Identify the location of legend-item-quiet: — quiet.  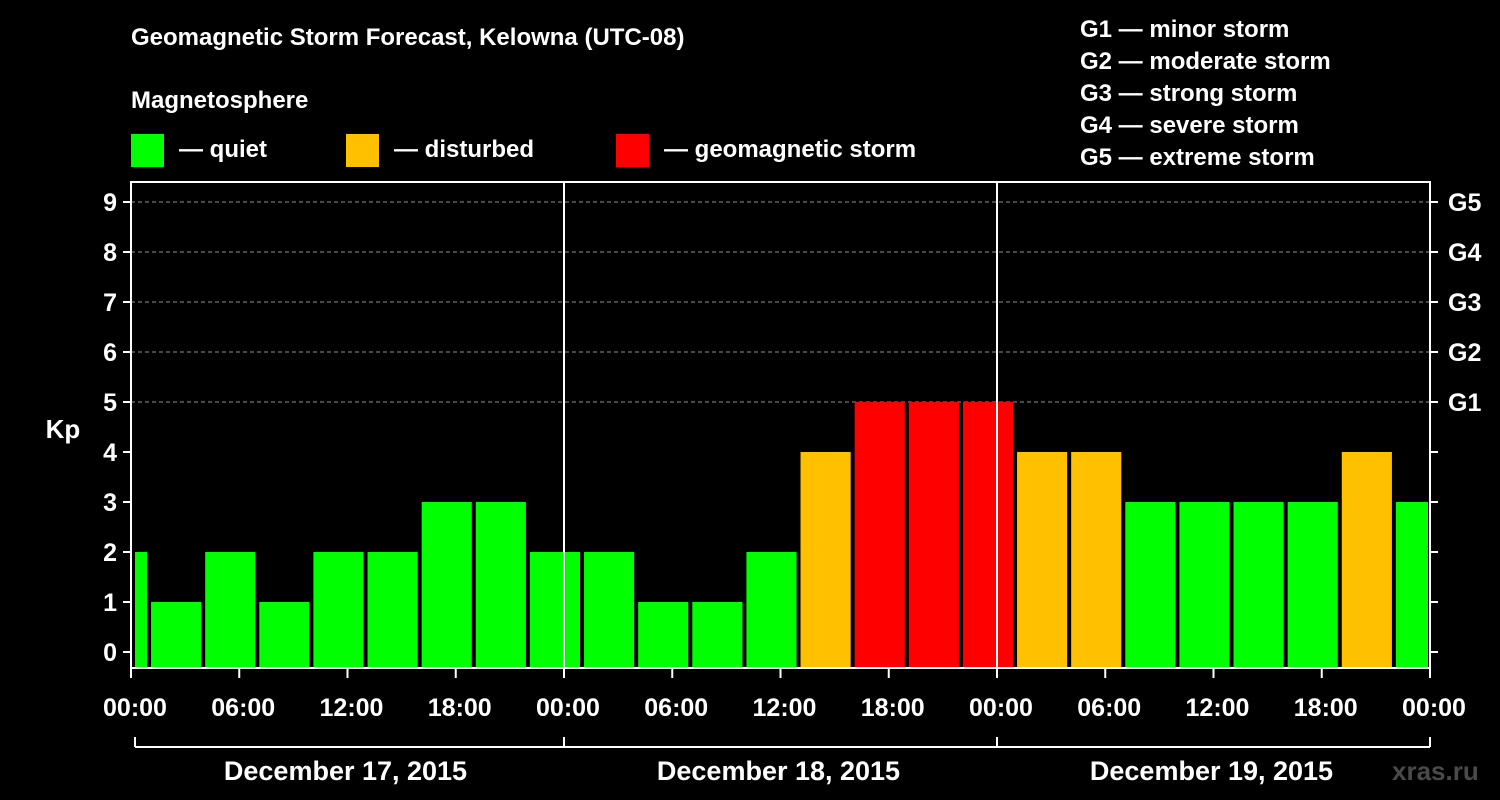
(199, 150).